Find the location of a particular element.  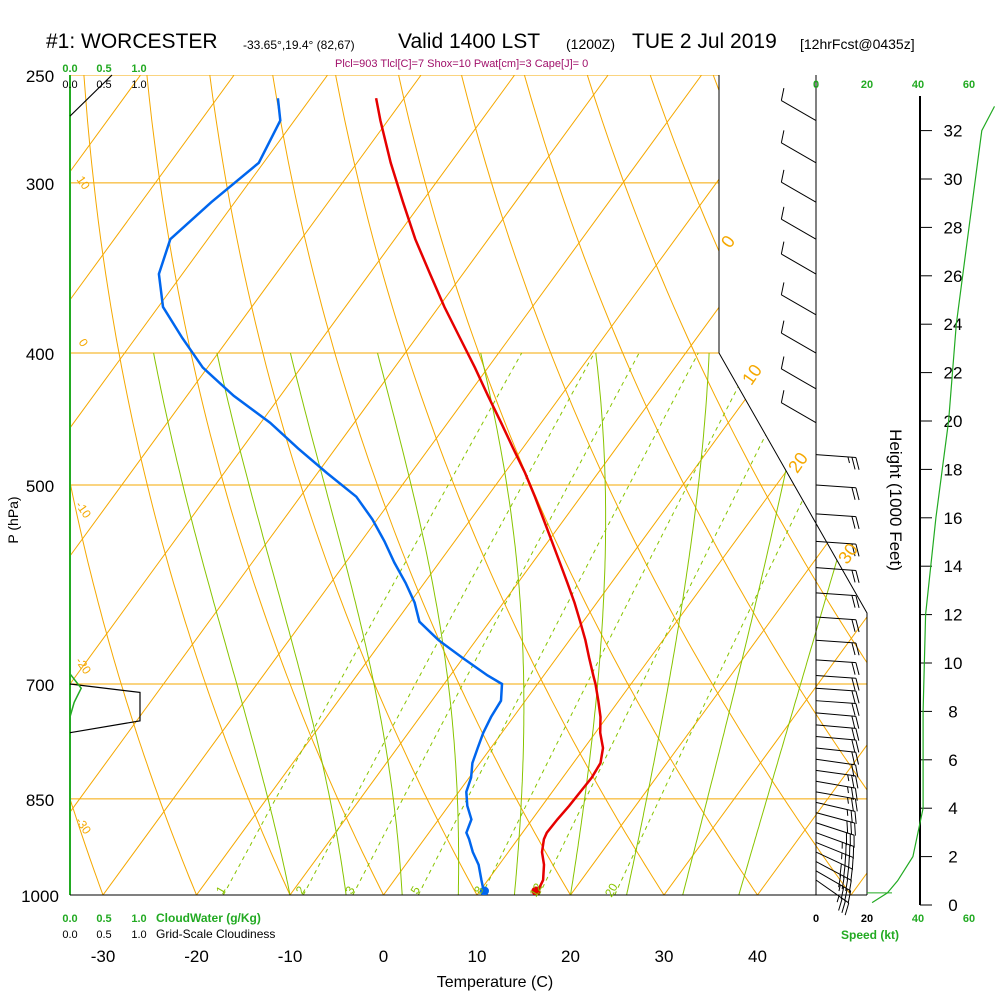

cloudwater-scale-bottom: 0.5 is located at coordinates (103, 919).